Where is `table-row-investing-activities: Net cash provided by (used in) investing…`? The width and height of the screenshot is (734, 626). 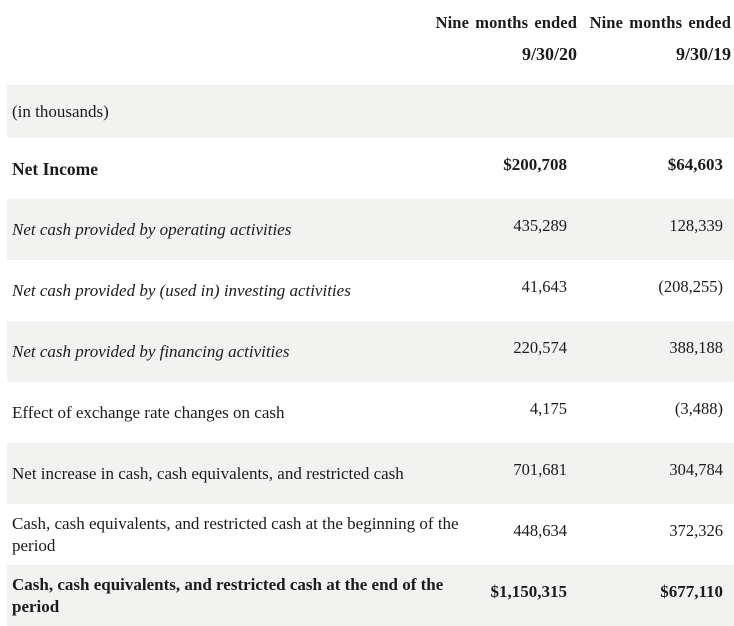
table-row-investing-activities: Net cash provided by (used in) investing… is located at coordinates (370, 290).